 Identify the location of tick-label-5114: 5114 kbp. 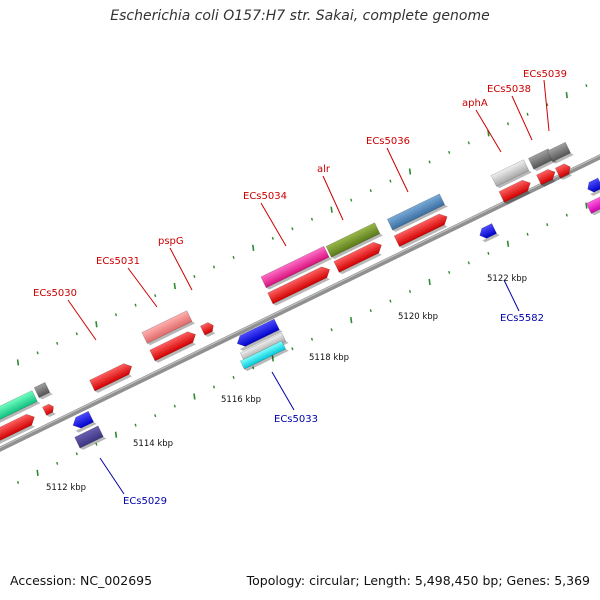
(153, 444).